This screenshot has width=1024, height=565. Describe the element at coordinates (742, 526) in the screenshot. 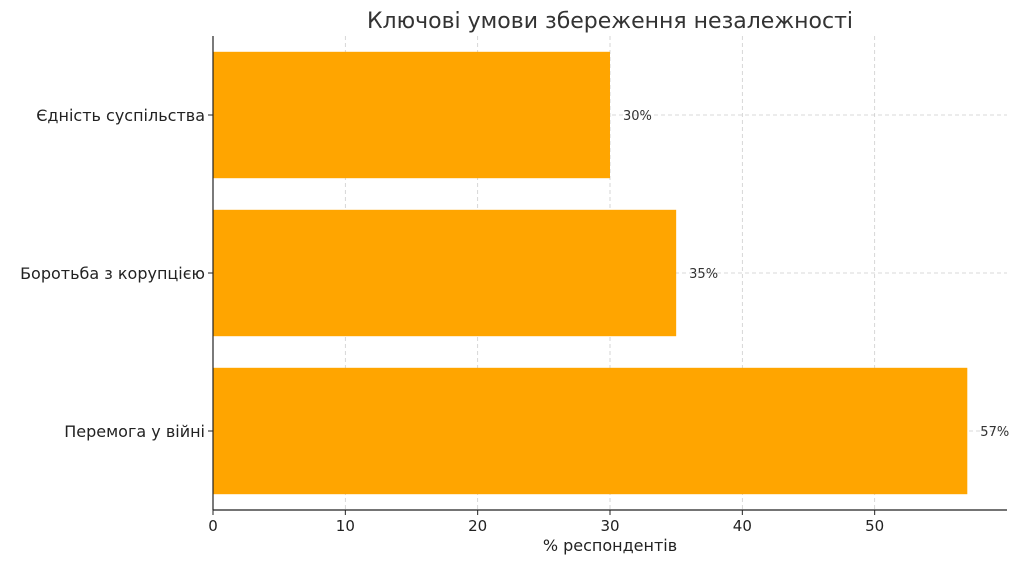

I see `x-tick-label: 40` at that location.